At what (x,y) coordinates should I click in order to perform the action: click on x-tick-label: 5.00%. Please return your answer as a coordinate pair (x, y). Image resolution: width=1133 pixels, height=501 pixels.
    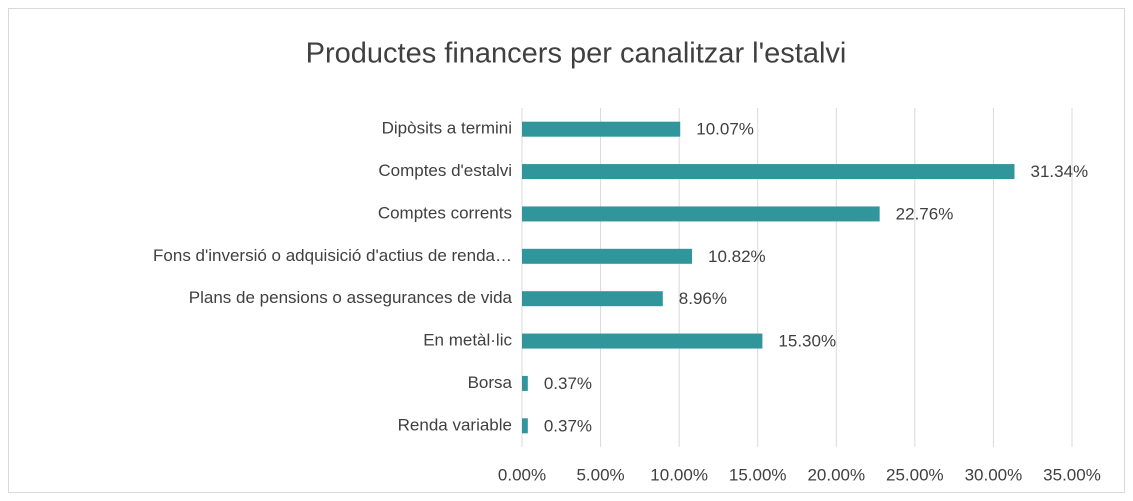
    Looking at the image, I should click on (600, 474).